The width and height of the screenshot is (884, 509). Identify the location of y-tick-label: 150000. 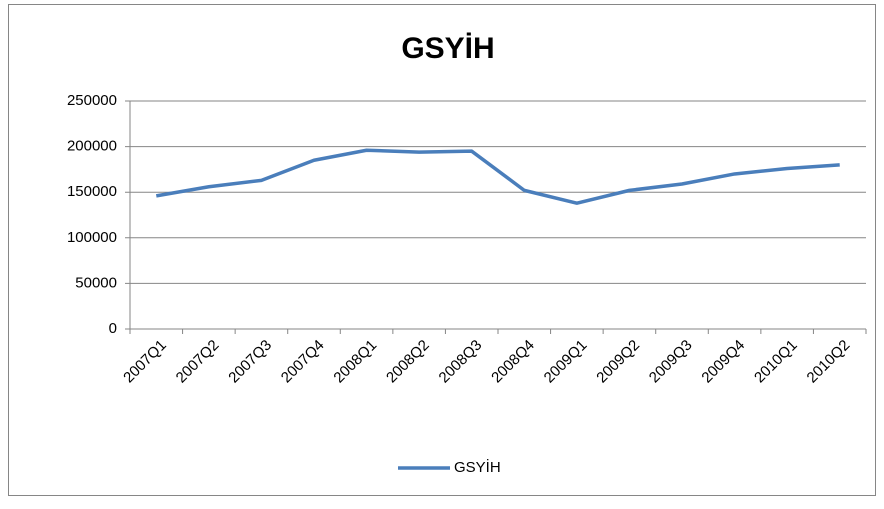
(92, 191).